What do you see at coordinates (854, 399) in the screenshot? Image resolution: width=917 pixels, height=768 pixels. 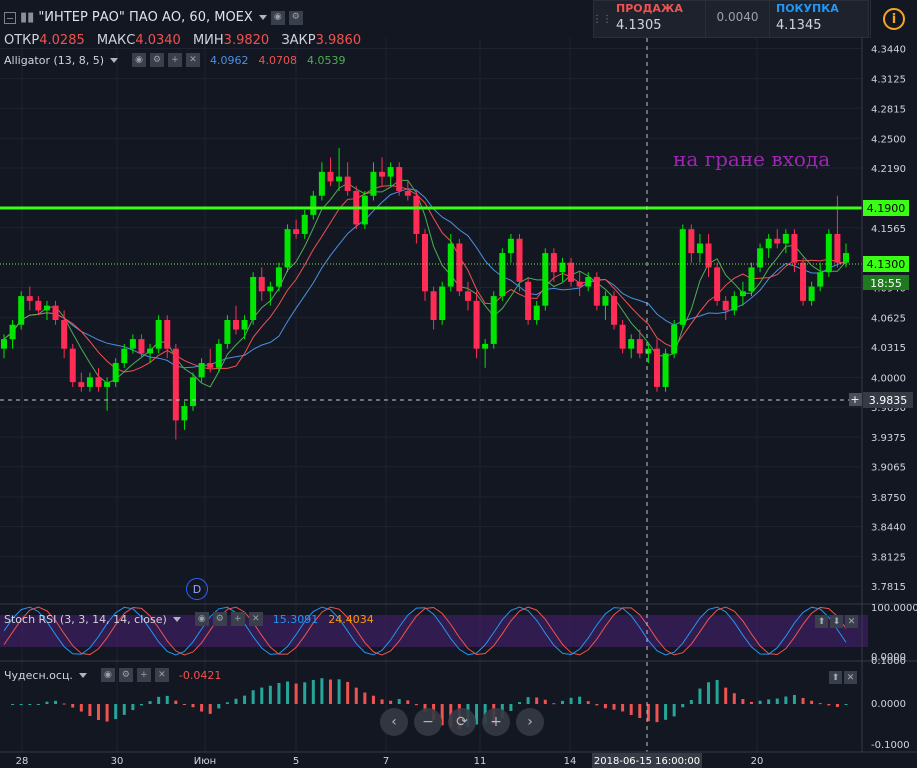 I see `plus-icon: +` at bounding box center [854, 399].